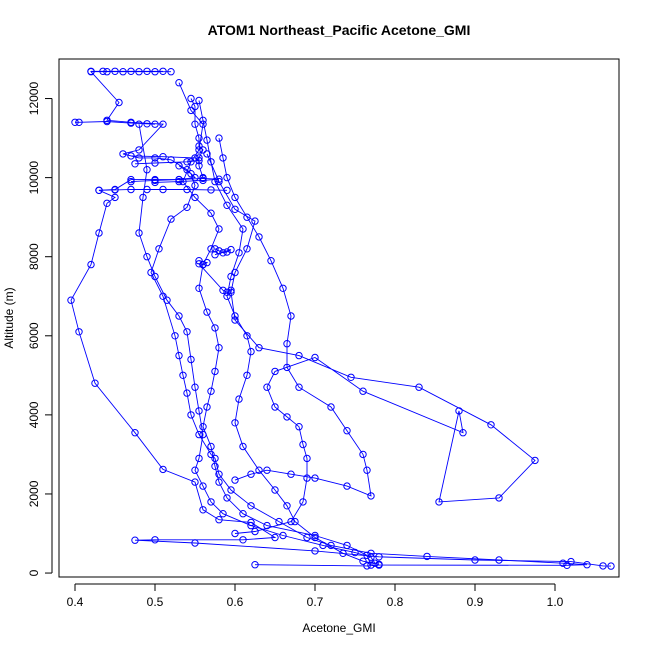 This screenshot has height=650, width=650. What do you see at coordinates (34, 178) in the screenshot?
I see `y-tick-label: 10000` at bounding box center [34, 178].